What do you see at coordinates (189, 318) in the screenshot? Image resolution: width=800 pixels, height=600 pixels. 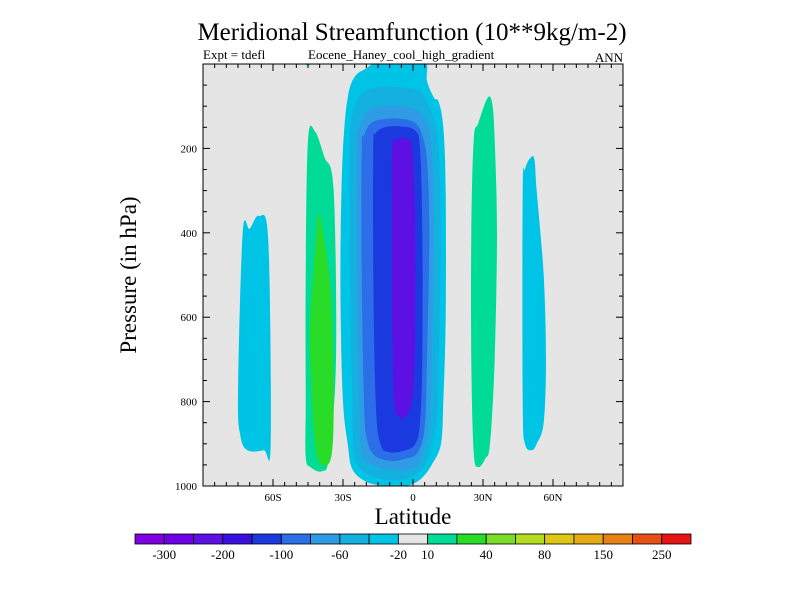 I see `y-tick-label: 600` at bounding box center [189, 318].